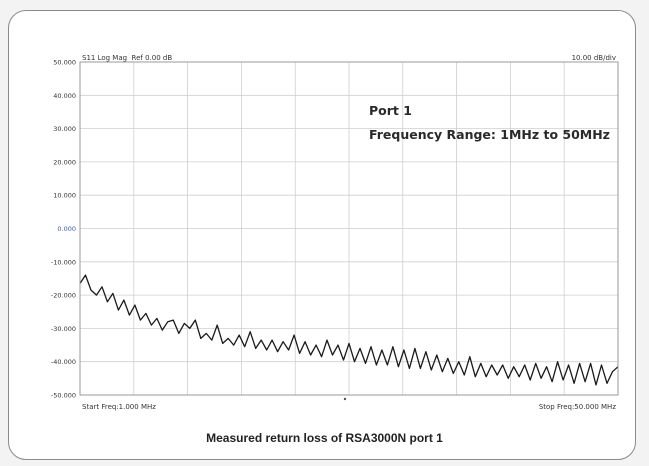 The width and height of the screenshot is (649, 466). What do you see at coordinates (64, 196) in the screenshot?
I see `y-tick-label: 10.000` at bounding box center [64, 196].